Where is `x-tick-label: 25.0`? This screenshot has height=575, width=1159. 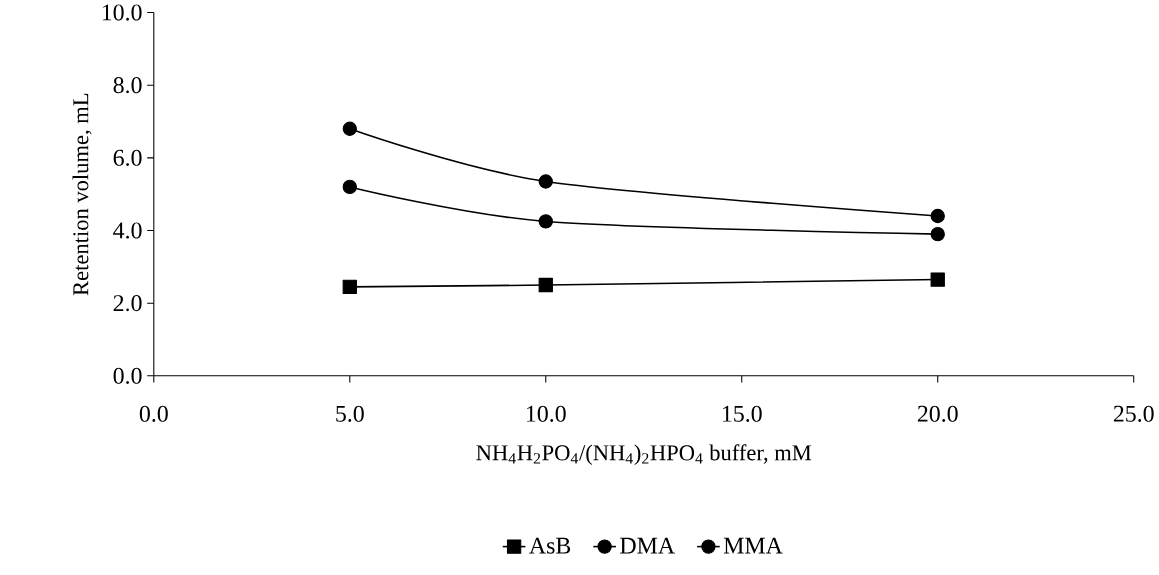
x-tick-label: 25.0 is located at coordinates (1133, 414).